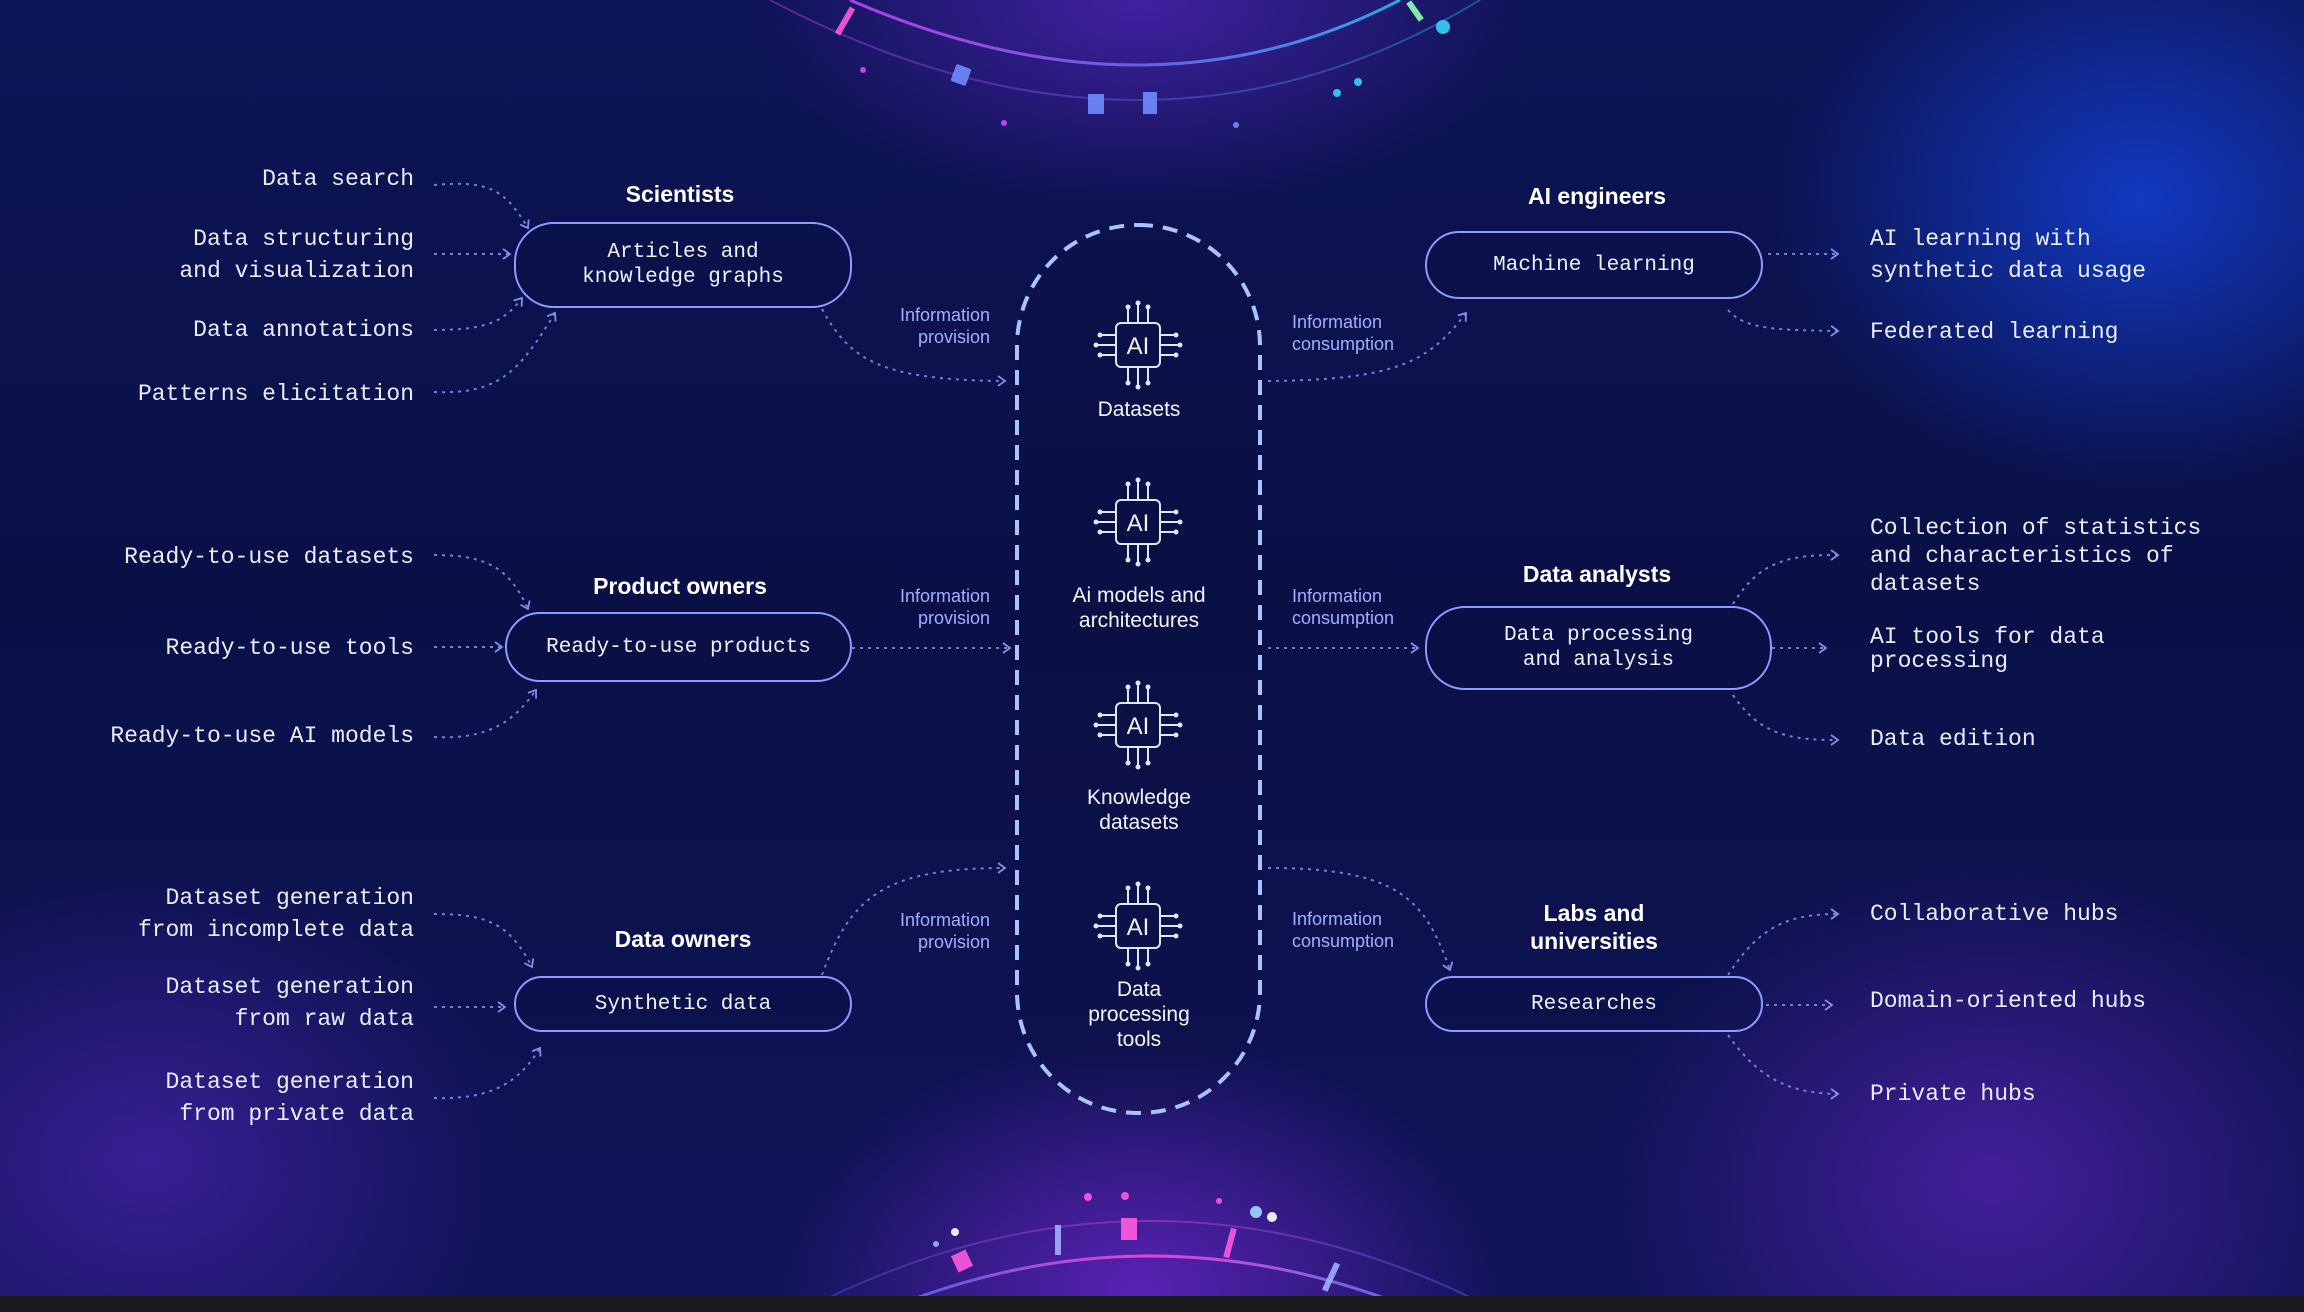 The image size is (2304, 1312). Describe the element at coordinates (1139, 1014) in the screenshot. I see `hub-item-data-processing-tools: Data processing tools` at that location.